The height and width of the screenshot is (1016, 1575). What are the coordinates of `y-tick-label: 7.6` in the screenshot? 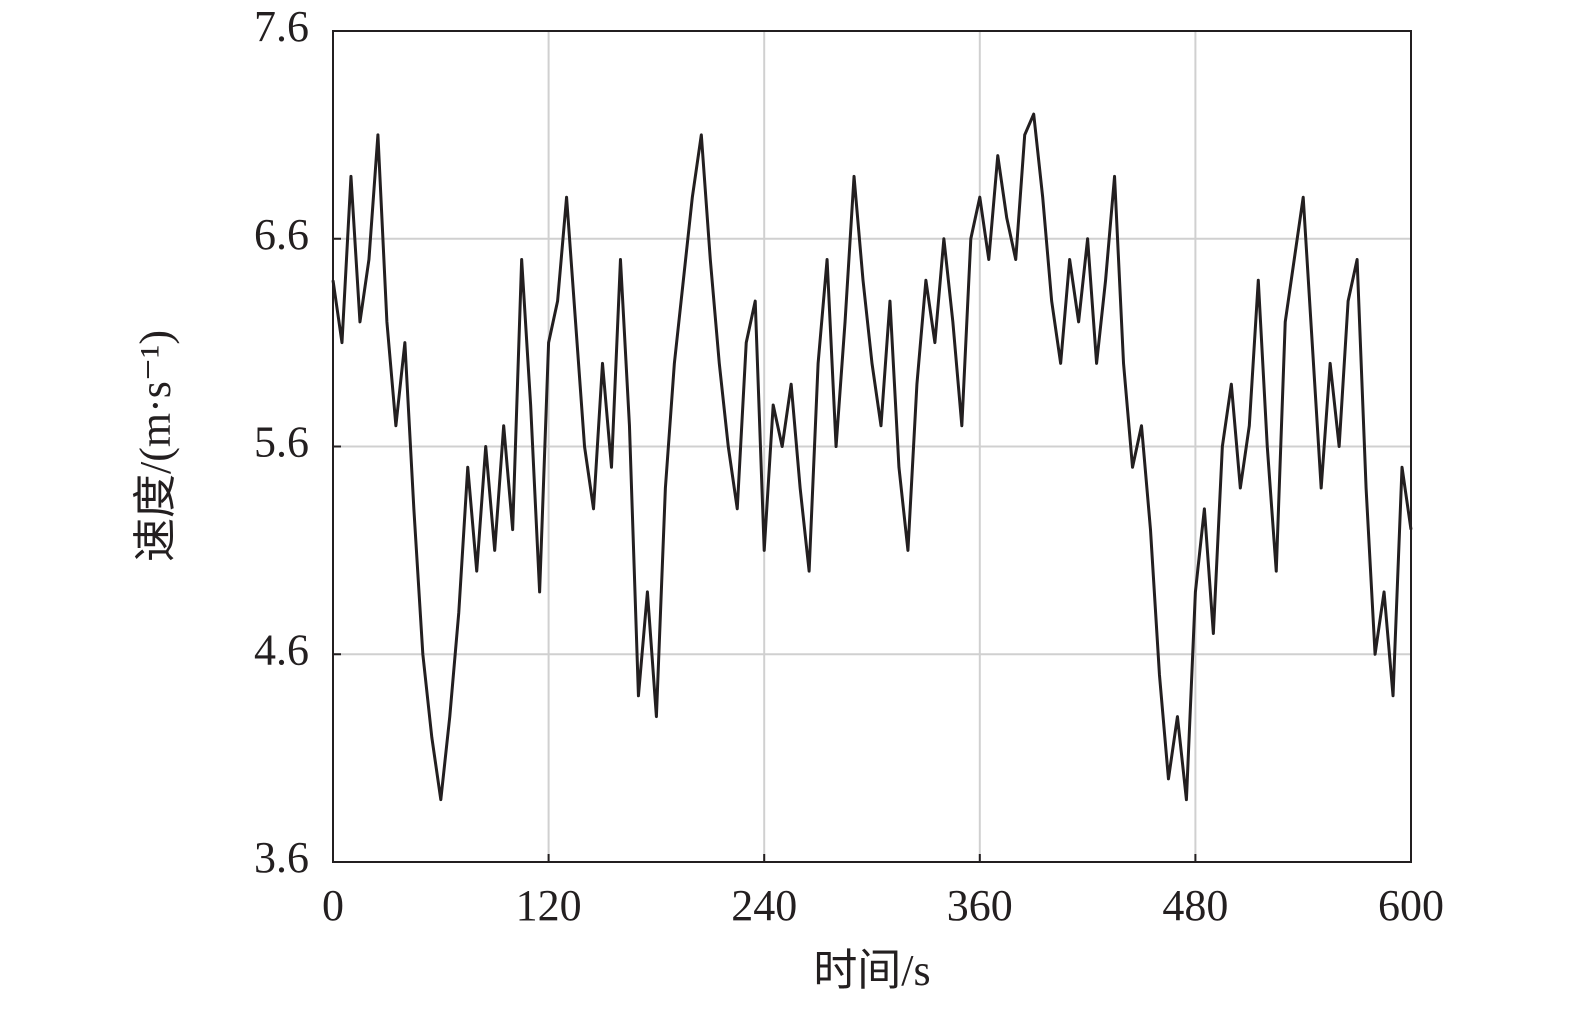 It's located at (281, 26).